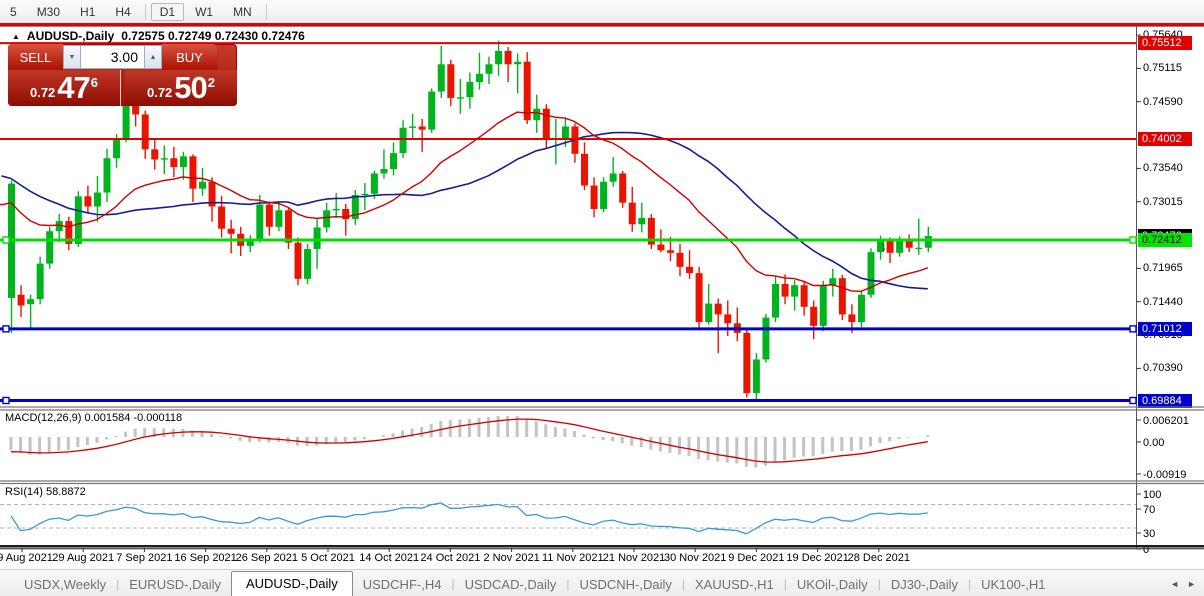 This screenshot has width=1204, height=596. What do you see at coordinates (175, 584) in the screenshot?
I see `chart-tab-eurusd-daily: EURUSD-,Daily` at bounding box center [175, 584].